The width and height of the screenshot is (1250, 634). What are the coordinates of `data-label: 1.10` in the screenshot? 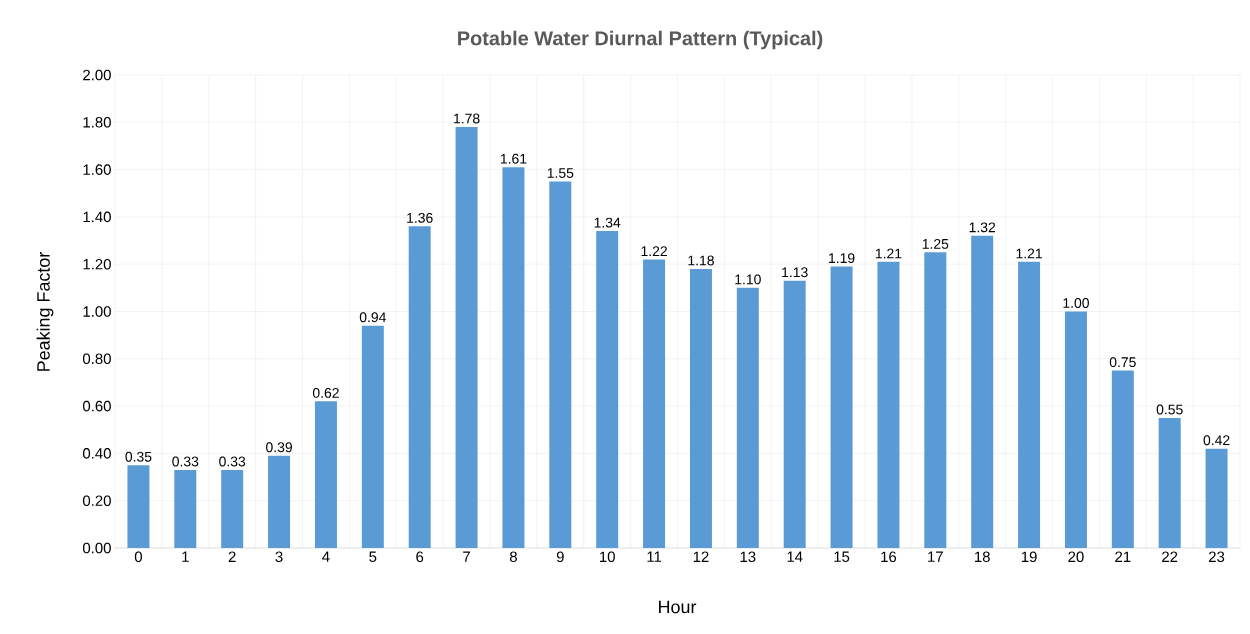 It's located at (748, 279).